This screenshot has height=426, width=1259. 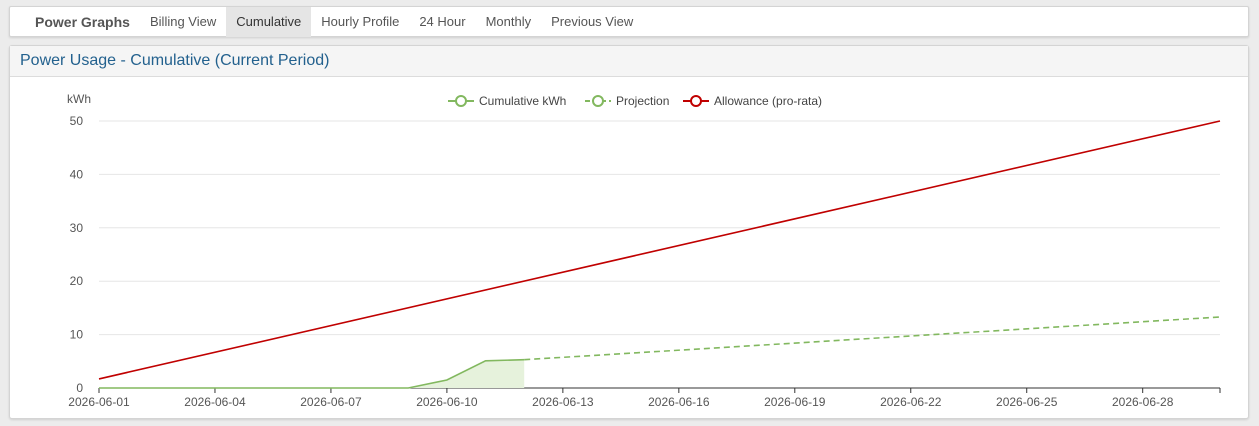 I want to click on legend-label: Cumulative kWh, so click(x=522, y=101).